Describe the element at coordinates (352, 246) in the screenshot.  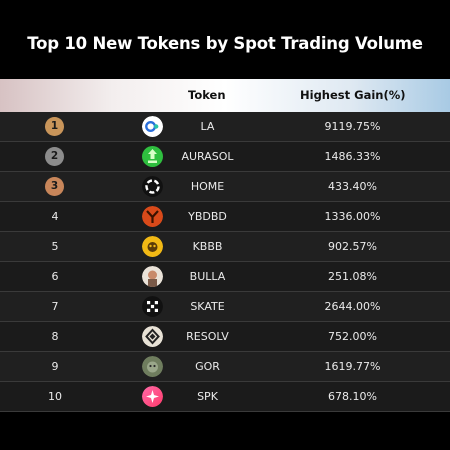
I see `highest-gain-value: 902.57%` at that location.